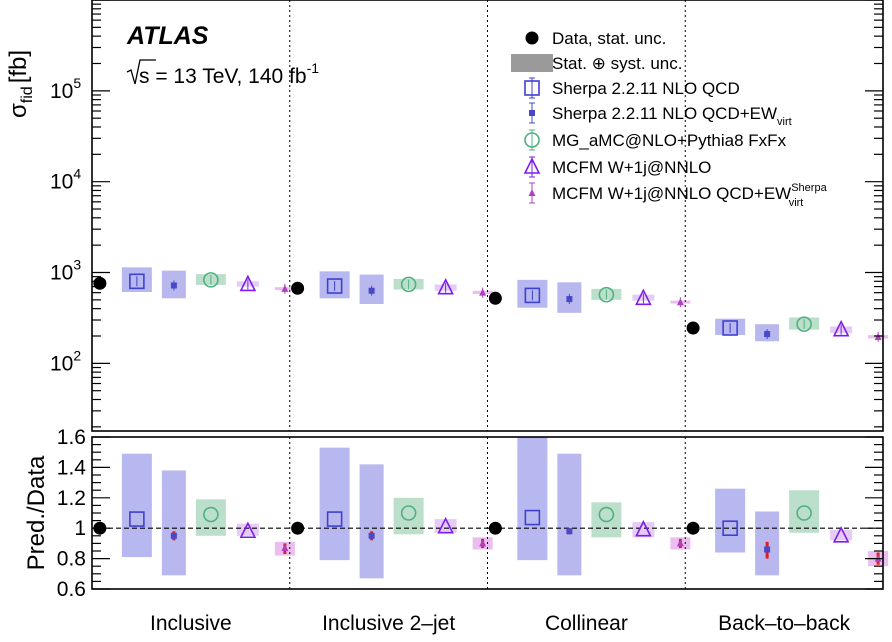 This screenshot has height=642, width=892. Describe the element at coordinates (487, 307) in the screenshot. I see `upper-panel-markers` at that location.